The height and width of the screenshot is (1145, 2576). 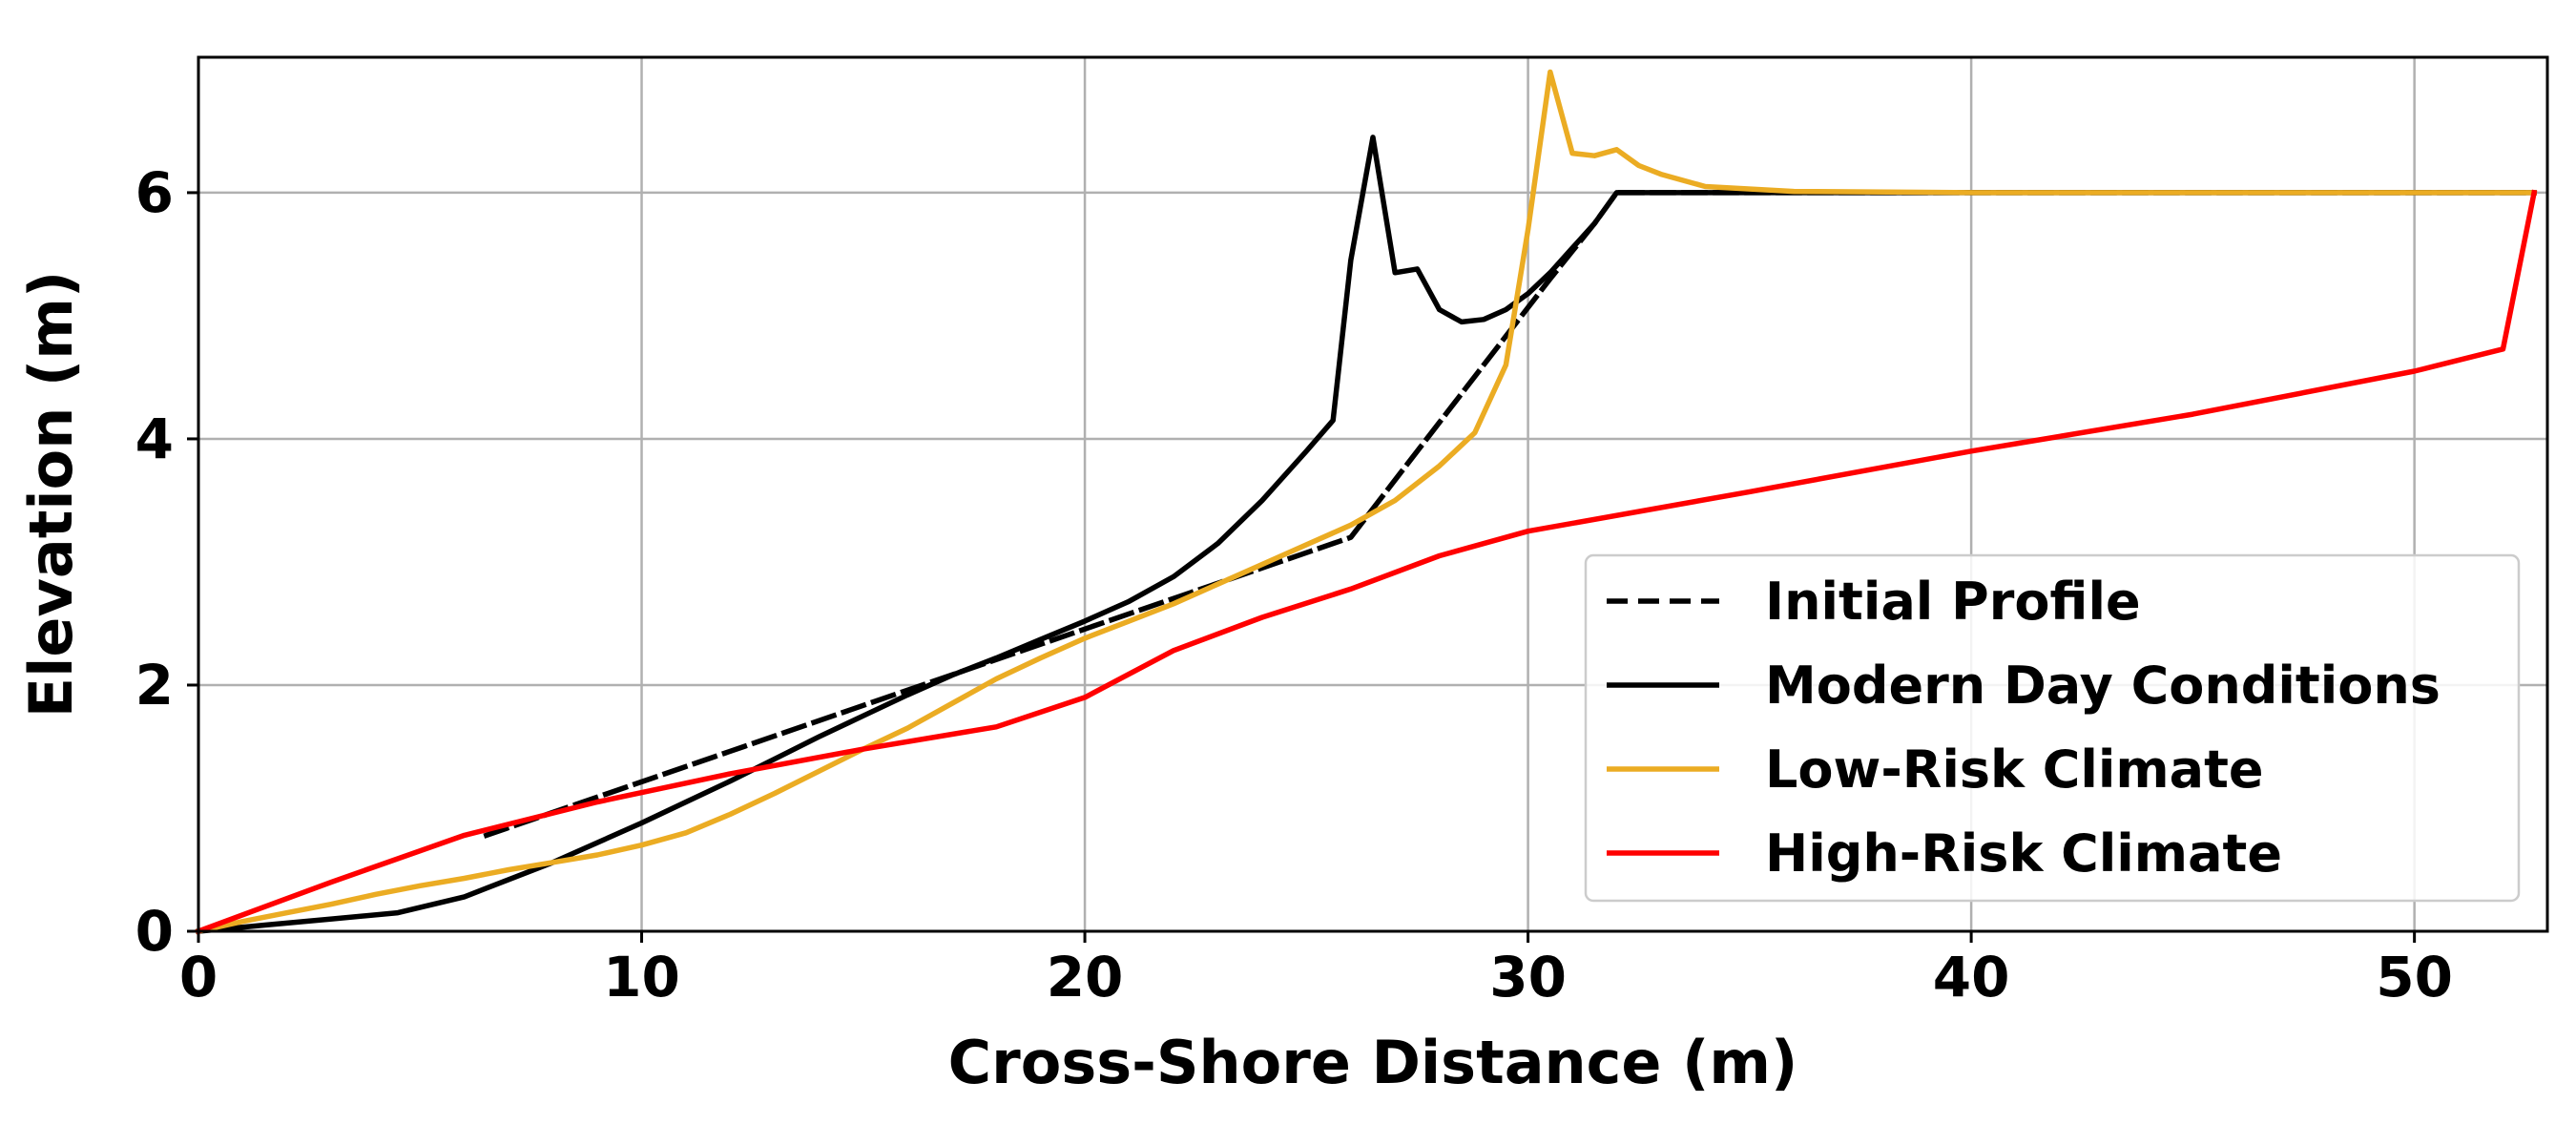 What do you see at coordinates (51, 495) in the screenshot?
I see `y-axis-label: Elevation (m)` at bounding box center [51, 495].